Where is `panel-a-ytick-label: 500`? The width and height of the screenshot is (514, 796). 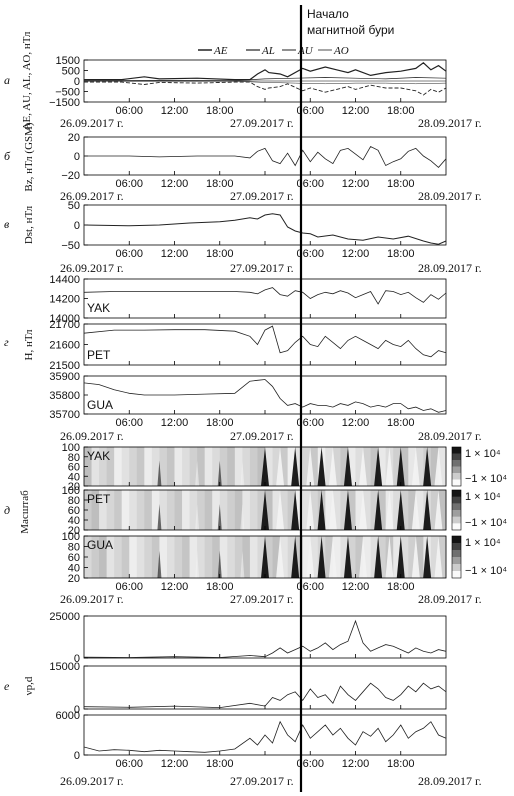 panel-a-ytick-label: 500 is located at coordinates (71, 72).